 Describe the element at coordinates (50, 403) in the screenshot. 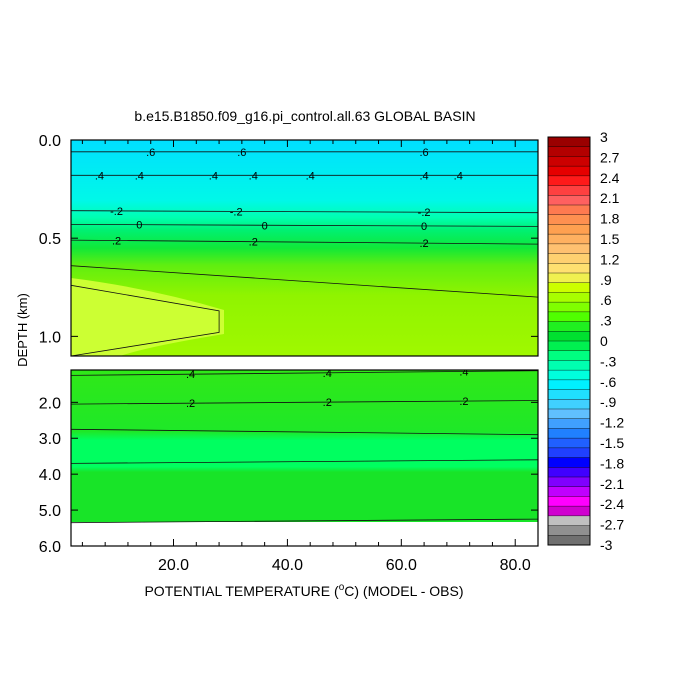

I see `y-tick-label: 2.0` at that location.